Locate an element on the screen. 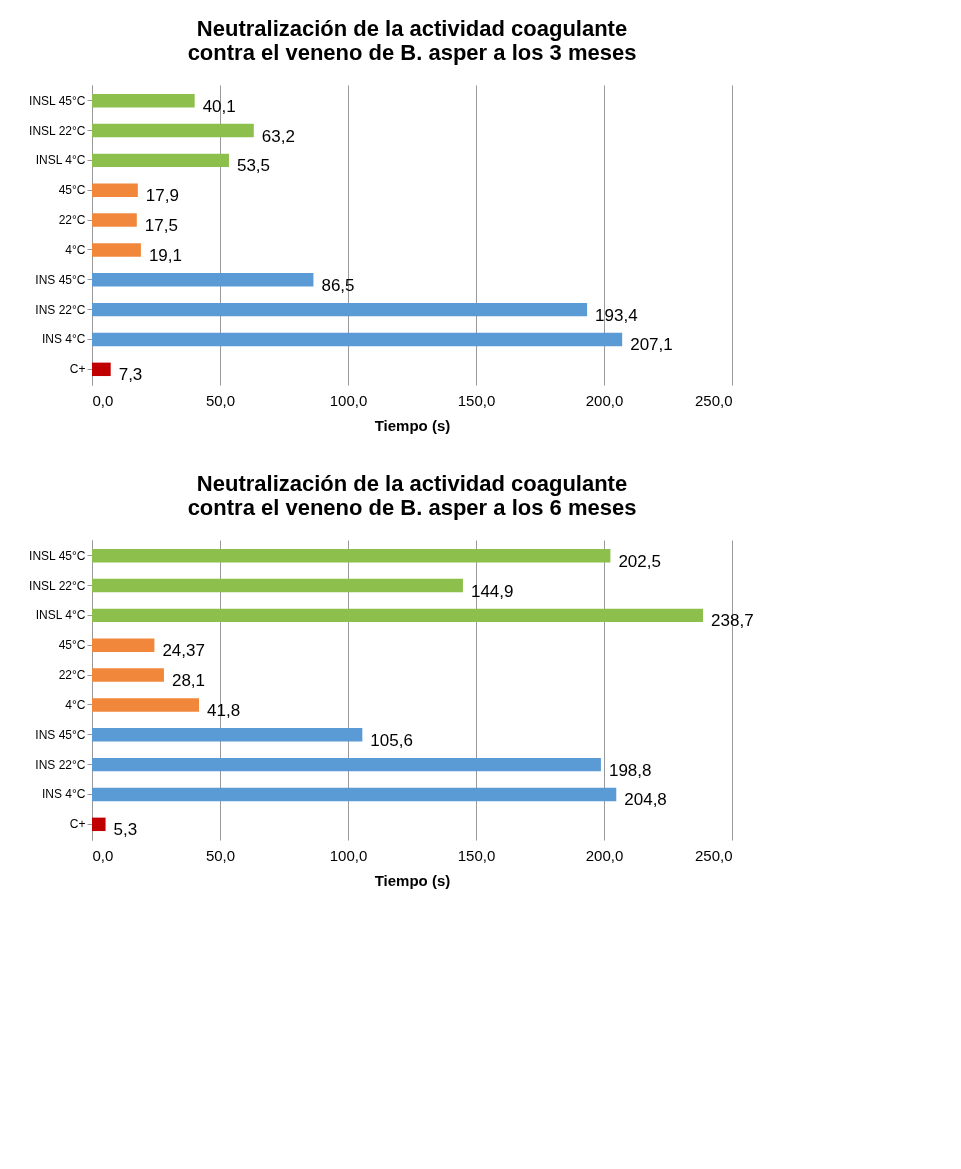 The width and height of the screenshot is (961, 1169). data-label: 202,5 is located at coordinates (639, 561).